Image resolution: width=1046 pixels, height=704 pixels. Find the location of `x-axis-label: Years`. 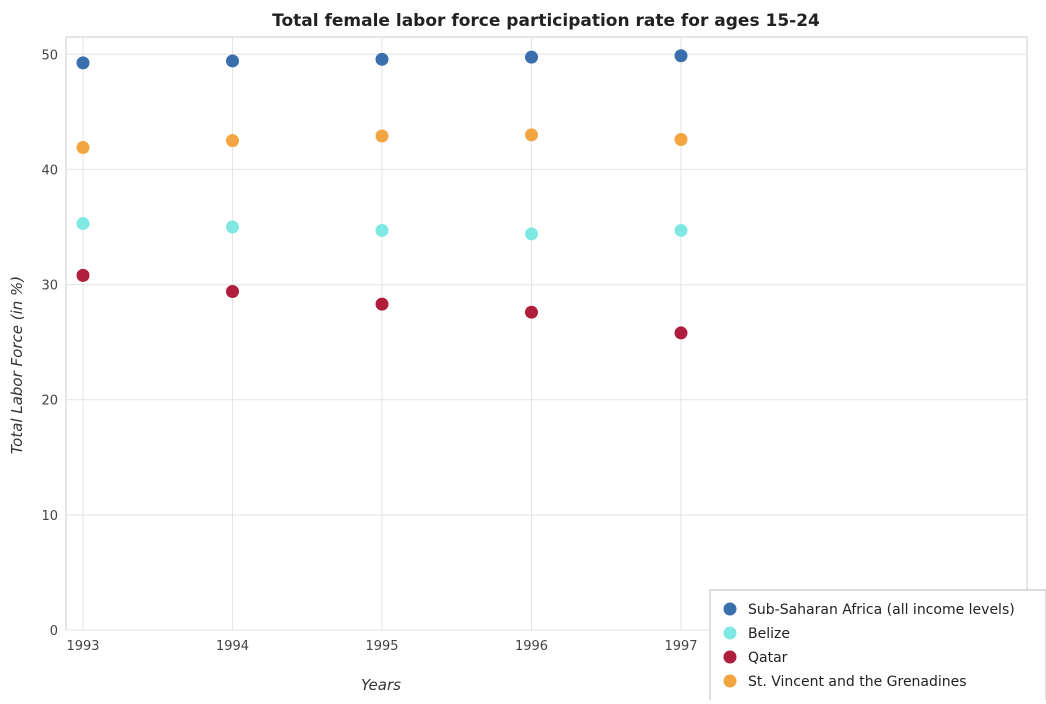

x-axis-label: Years is located at coordinates (381, 685).